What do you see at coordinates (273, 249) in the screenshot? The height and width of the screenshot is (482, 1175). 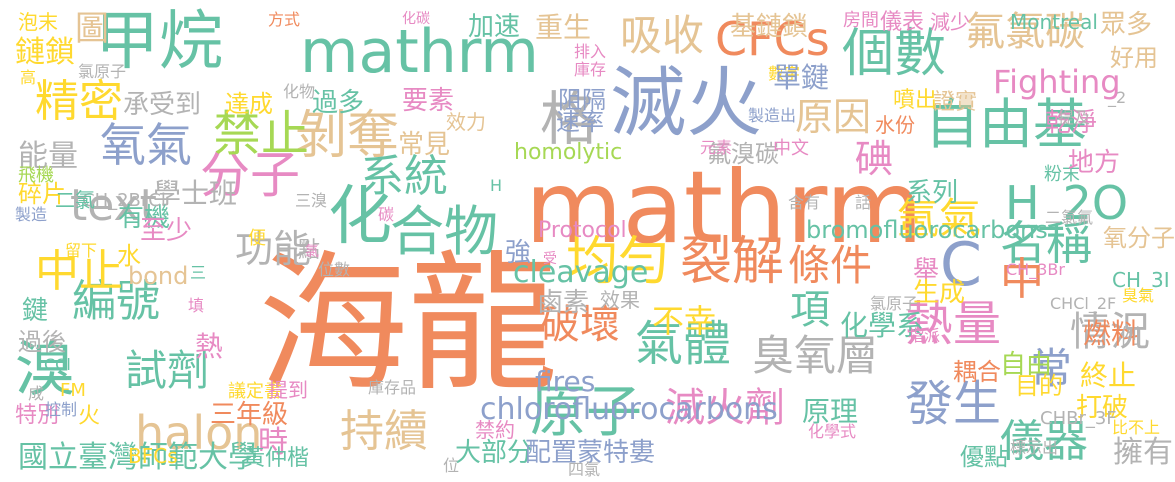 I see `cloud-word: 功能` at bounding box center [273, 249].